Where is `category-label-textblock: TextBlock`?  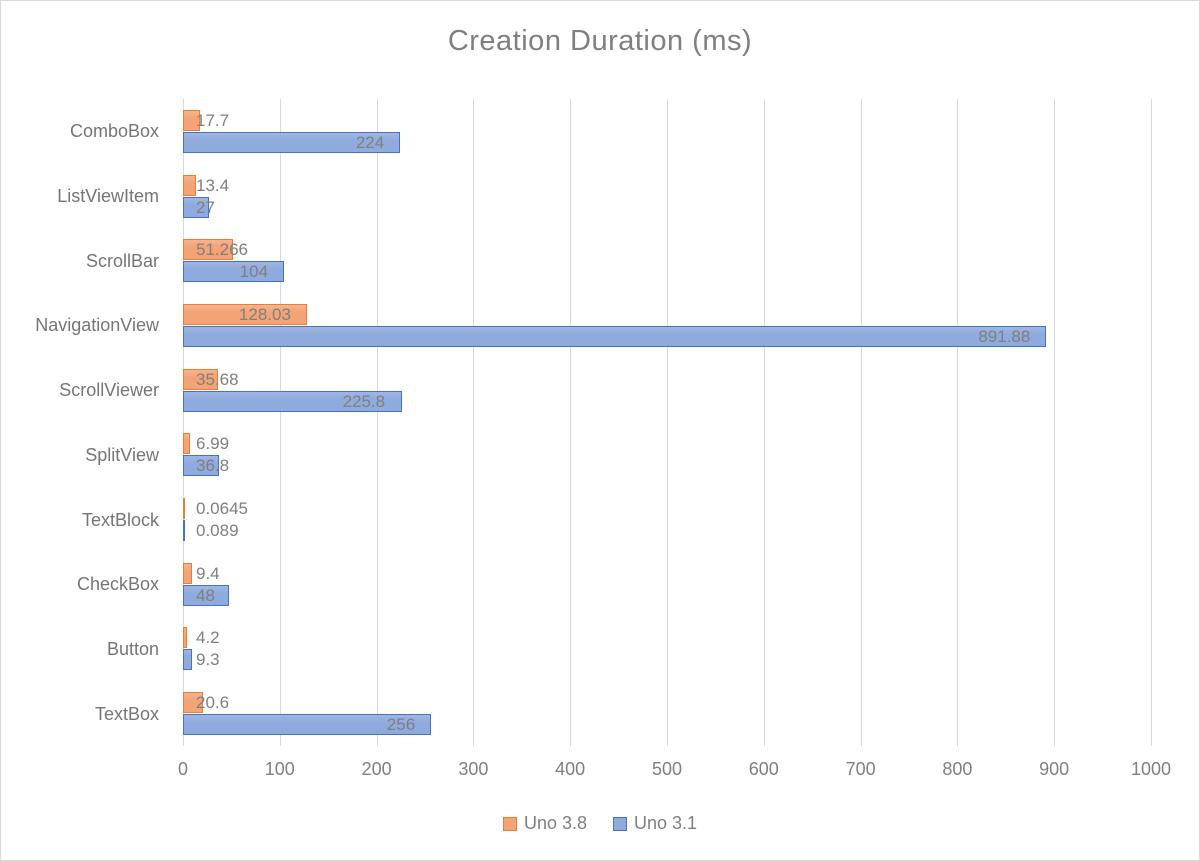
category-label-textblock: TextBlock is located at coordinates (120, 519).